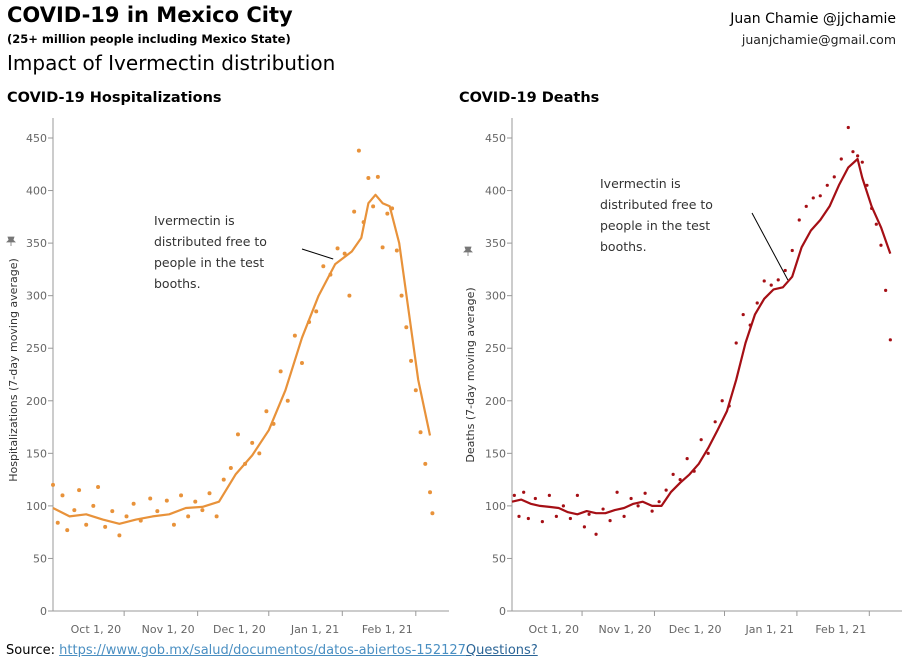 The height and width of the screenshot is (664, 908). What do you see at coordinates (768, 629) in the screenshot?
I see `deaths-x-tick-label: Jan 1, 21` at bounding box center [768, 629].